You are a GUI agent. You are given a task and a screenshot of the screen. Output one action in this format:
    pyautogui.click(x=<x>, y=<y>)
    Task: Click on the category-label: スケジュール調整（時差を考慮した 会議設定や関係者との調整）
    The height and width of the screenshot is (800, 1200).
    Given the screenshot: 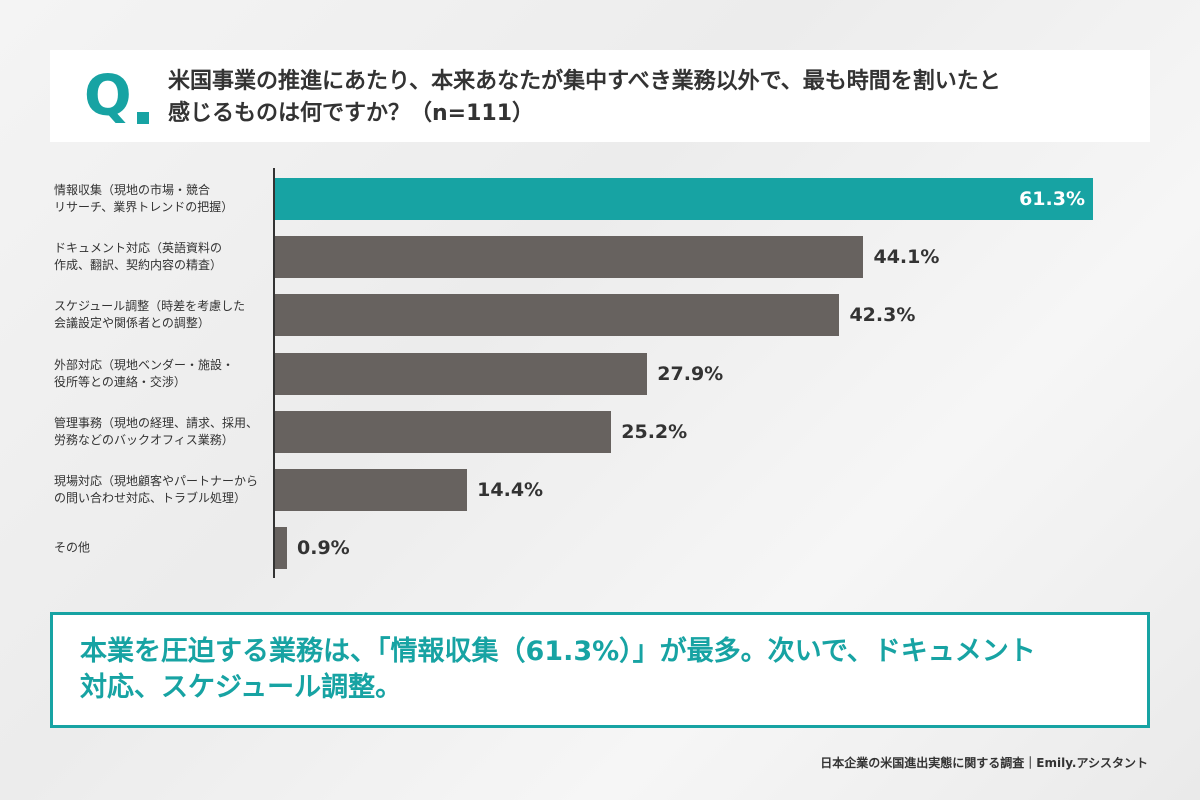 What is the action you would take?
    pyautogui.click(x=150, y=315)
    